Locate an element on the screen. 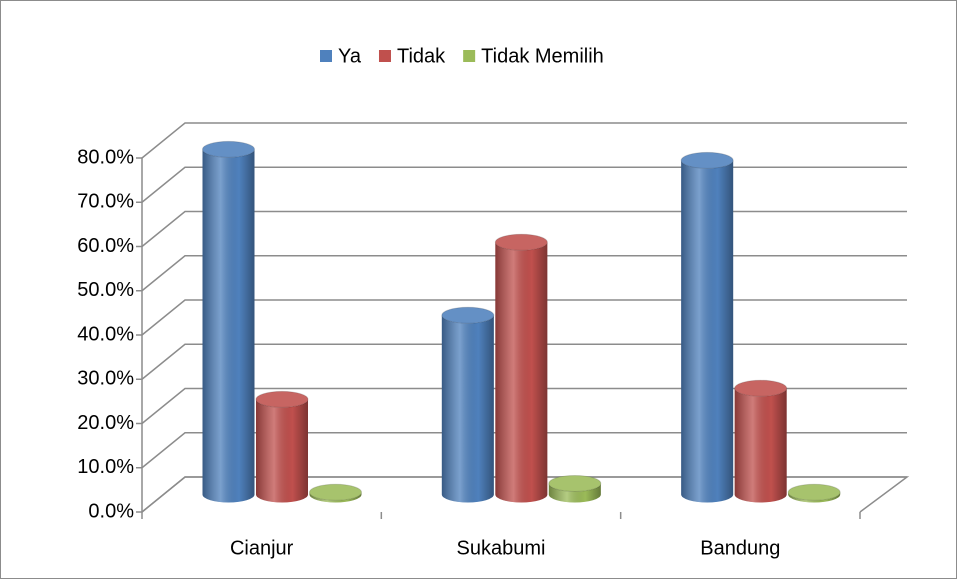 This screenshot has height=579, width=957. y-tick-label: 0.0% is located at coordinates (111, 511).